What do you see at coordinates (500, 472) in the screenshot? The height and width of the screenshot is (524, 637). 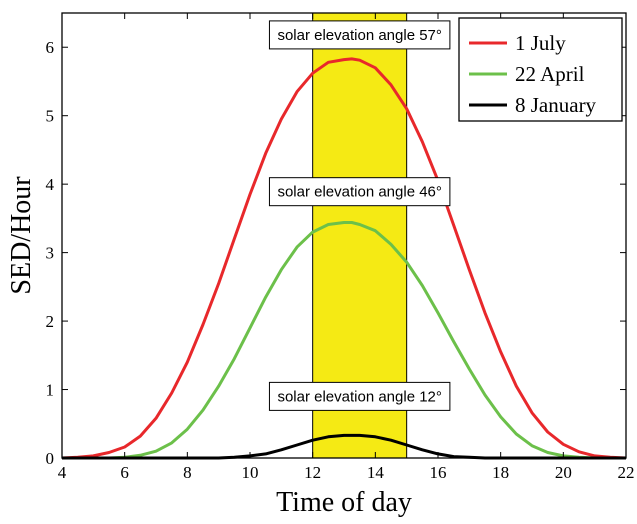 I see `x-tick-label-7: 18` at bounding box center [500, 472].